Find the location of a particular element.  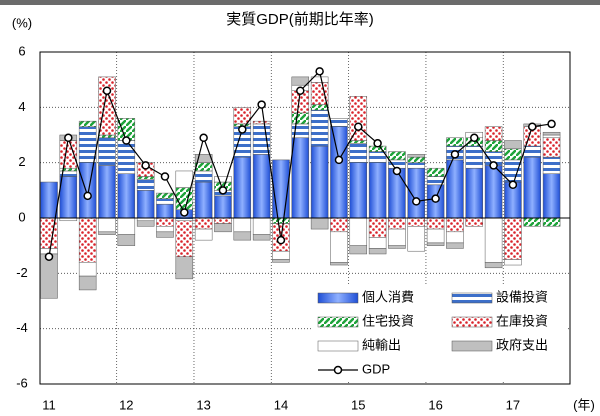

legend-label: 純輸出 is located at coordinates (381, 344).